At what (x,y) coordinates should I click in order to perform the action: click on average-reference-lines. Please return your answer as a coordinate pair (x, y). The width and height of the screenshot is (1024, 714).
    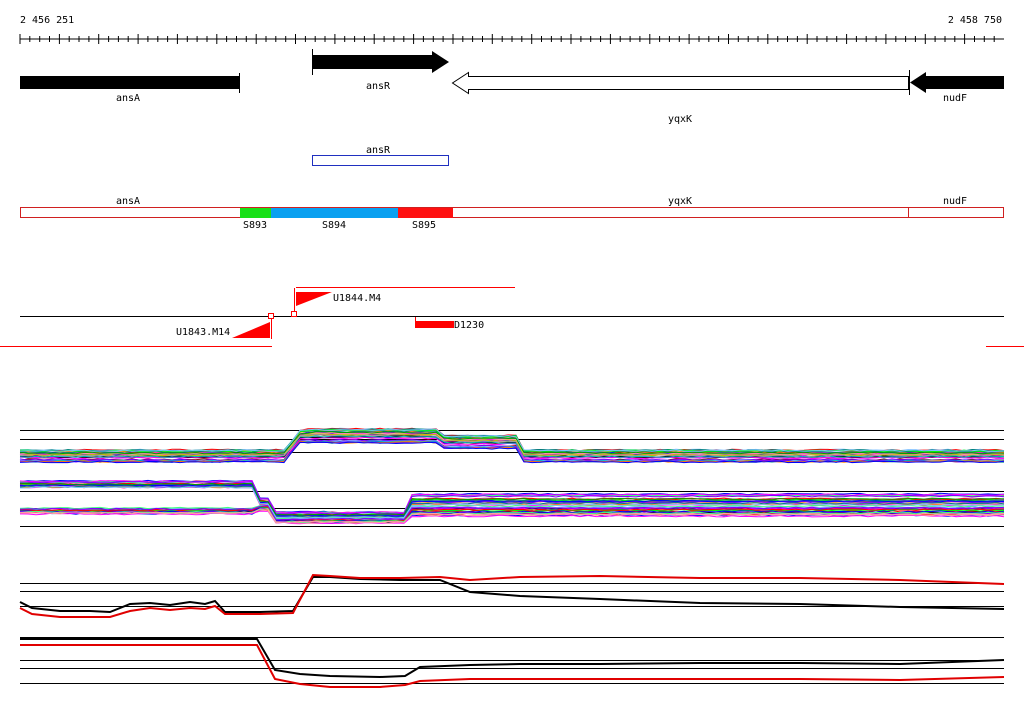
    Looking at the image, I should click on (512, 633).